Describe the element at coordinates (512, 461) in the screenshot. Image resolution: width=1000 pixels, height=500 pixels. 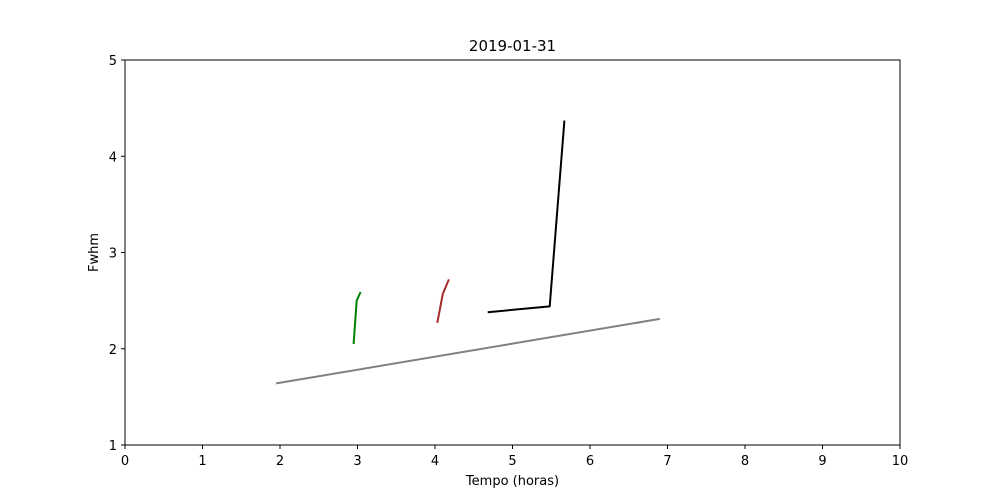
I see `x-tick-label-5: 5` at that location.